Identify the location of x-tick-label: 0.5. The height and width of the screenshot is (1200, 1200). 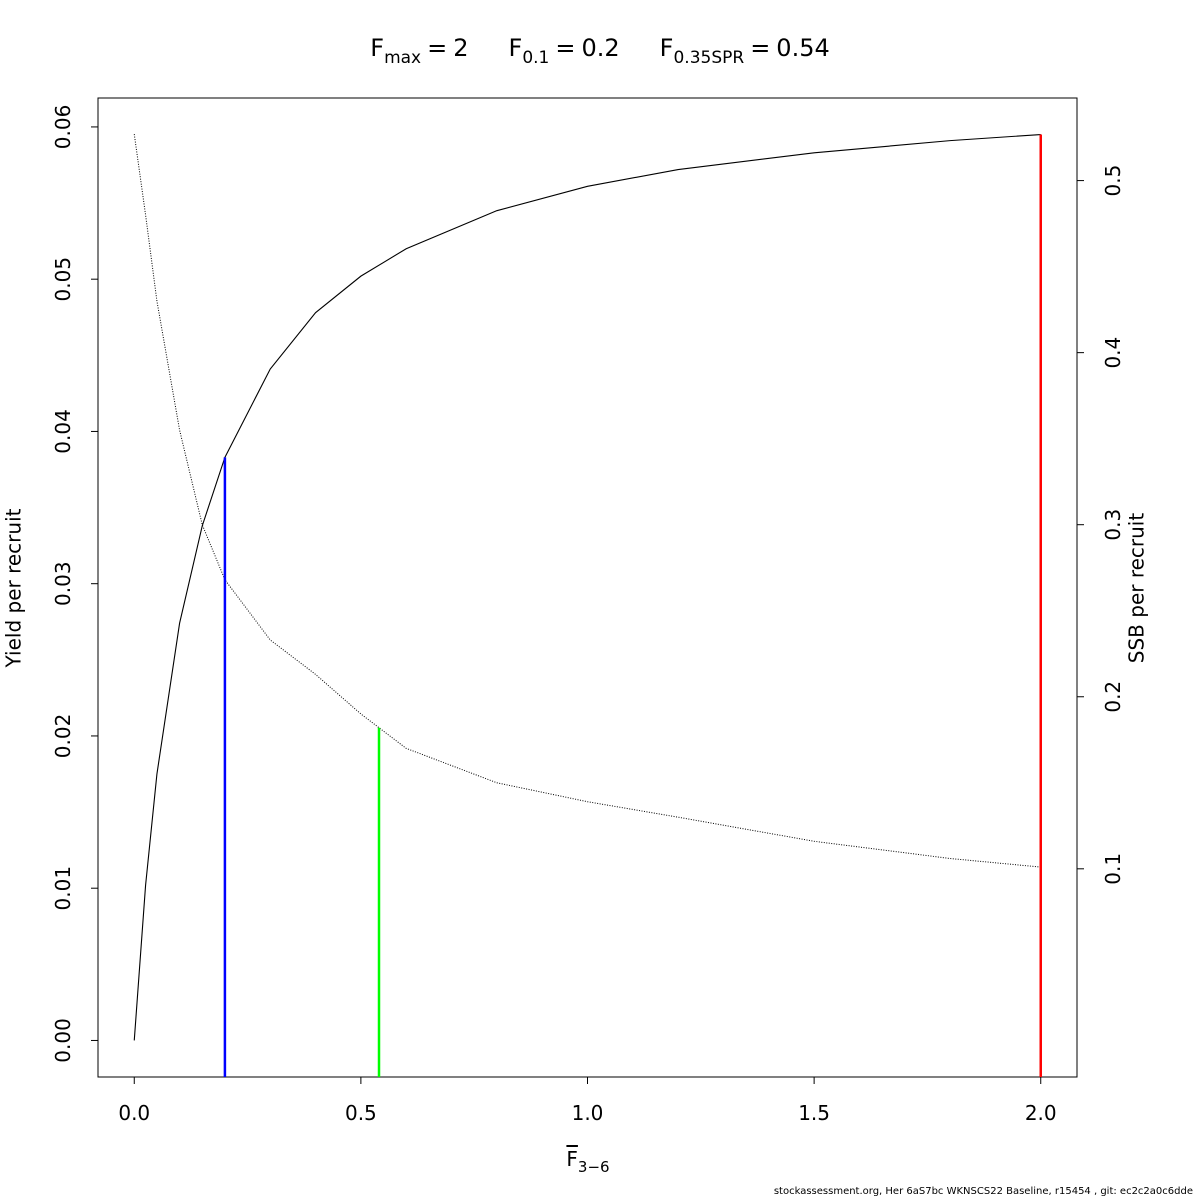
(361, 1113).